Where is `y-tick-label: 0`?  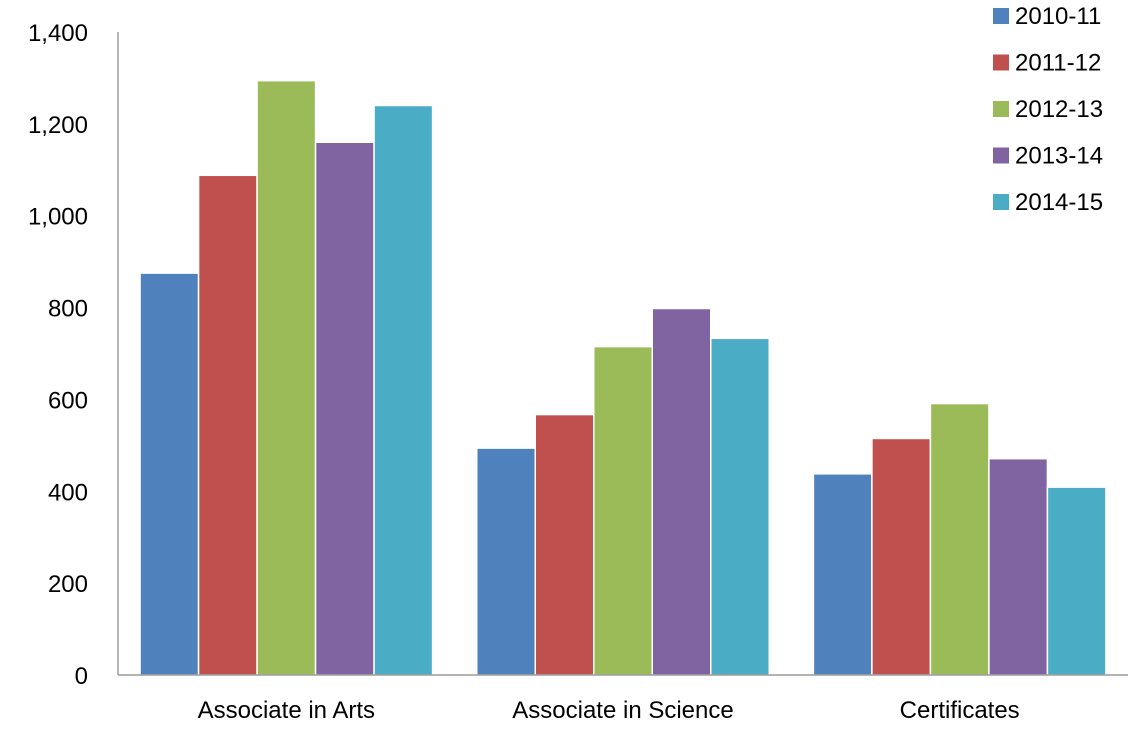 y-tick-label: 0 is located at coordinates (81, 676).